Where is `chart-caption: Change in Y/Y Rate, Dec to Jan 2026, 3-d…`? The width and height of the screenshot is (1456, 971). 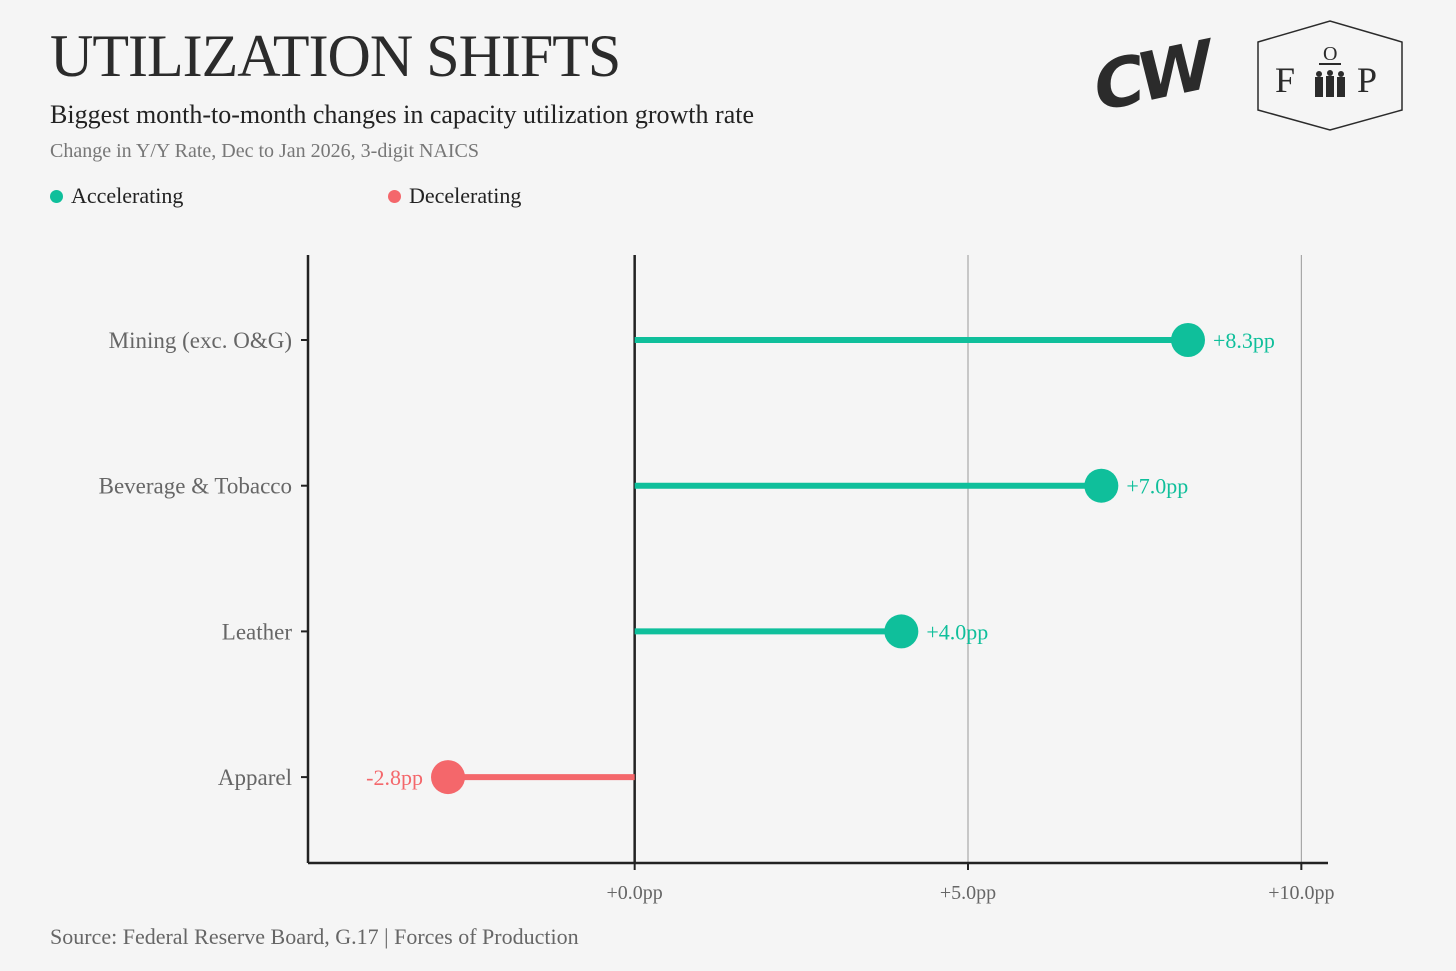 chart-caption: Change in Y/Y Rate, Dec to Jan 2026, 3-d… is located at coordinates (265, 151).